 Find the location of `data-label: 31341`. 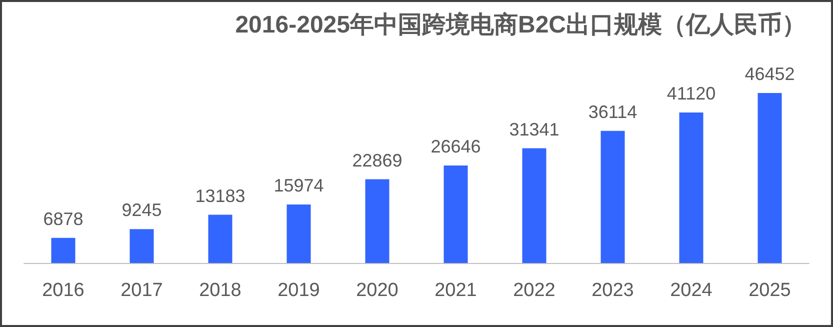

data-label: 31341 is located at coordinates (534, 129).